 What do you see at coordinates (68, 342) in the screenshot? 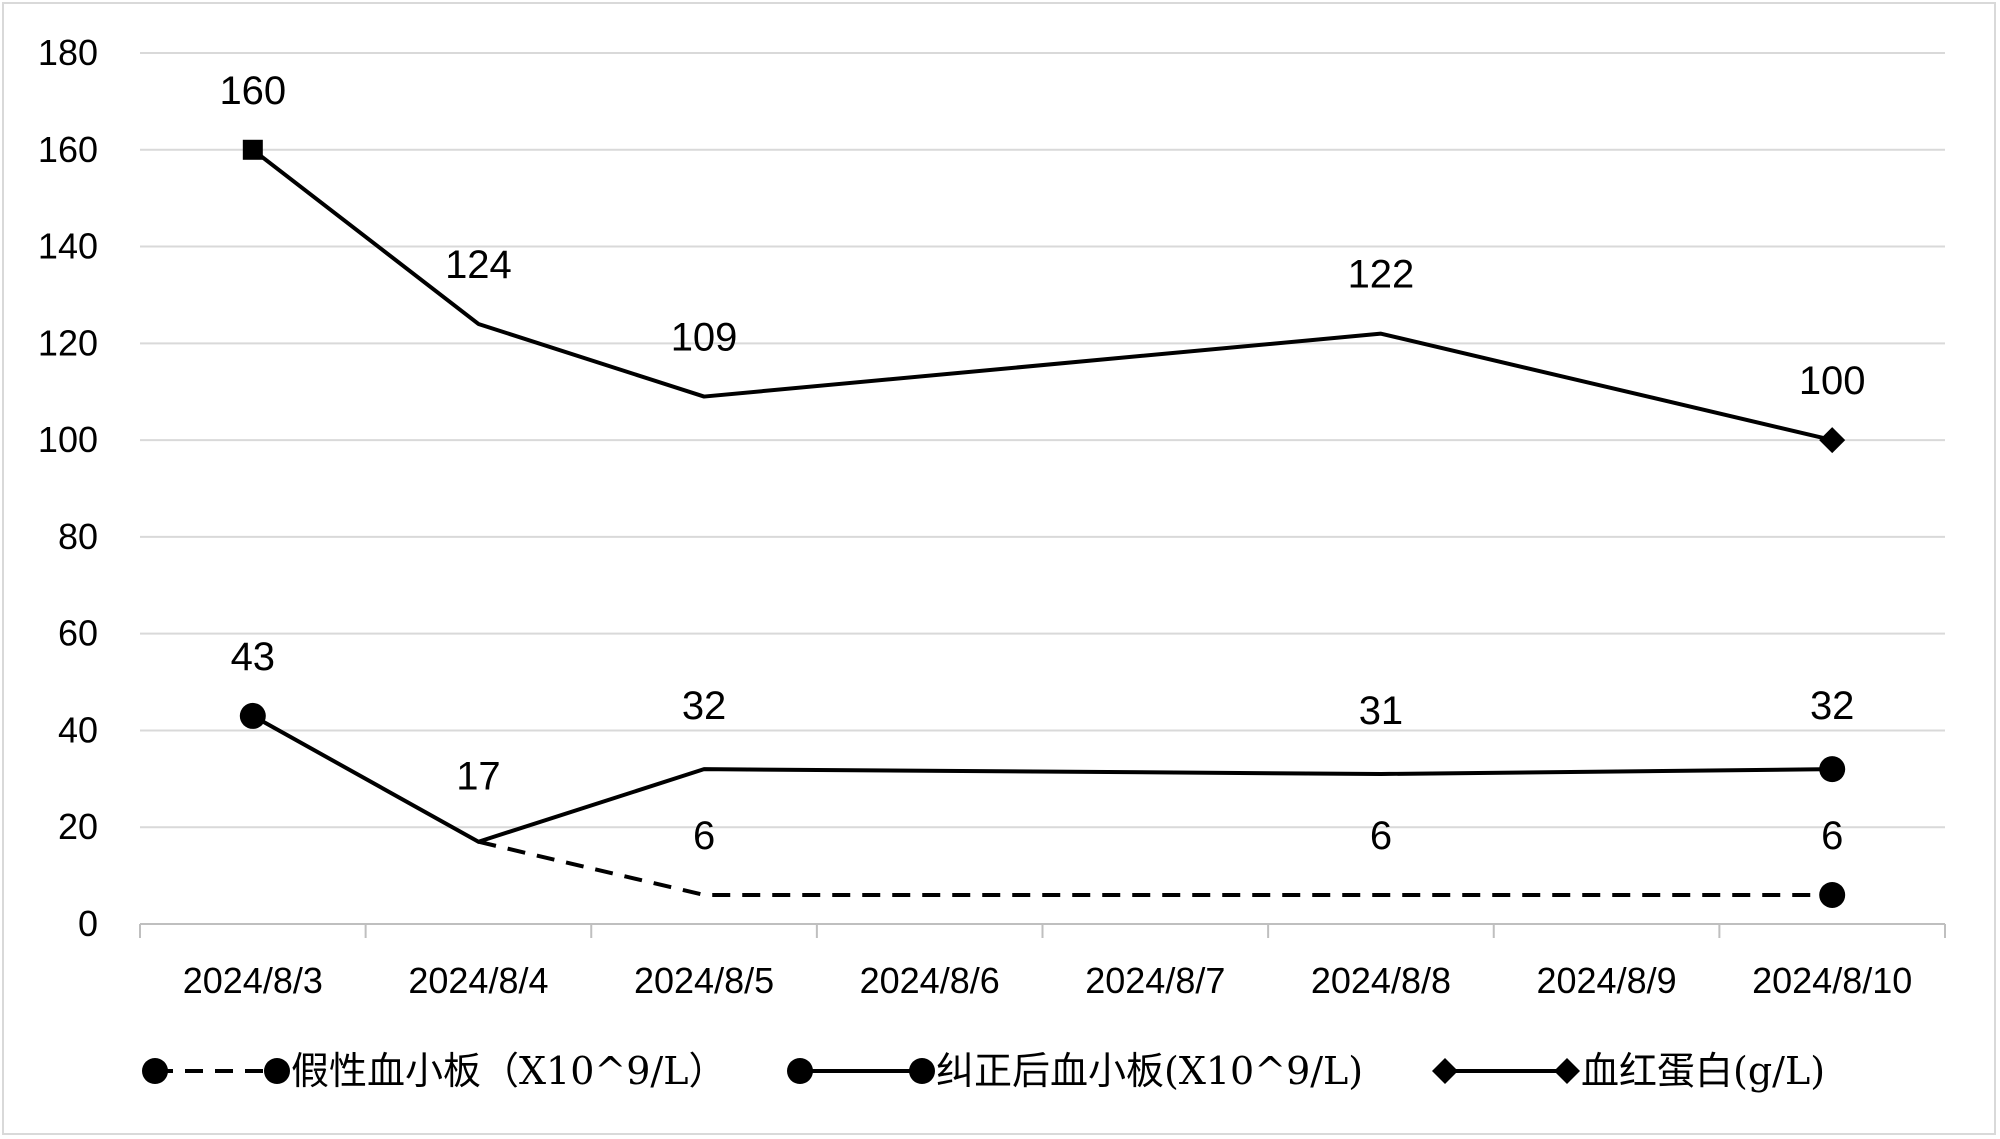
I see `y-tick-label: 120` at bounding box center [68, 342].